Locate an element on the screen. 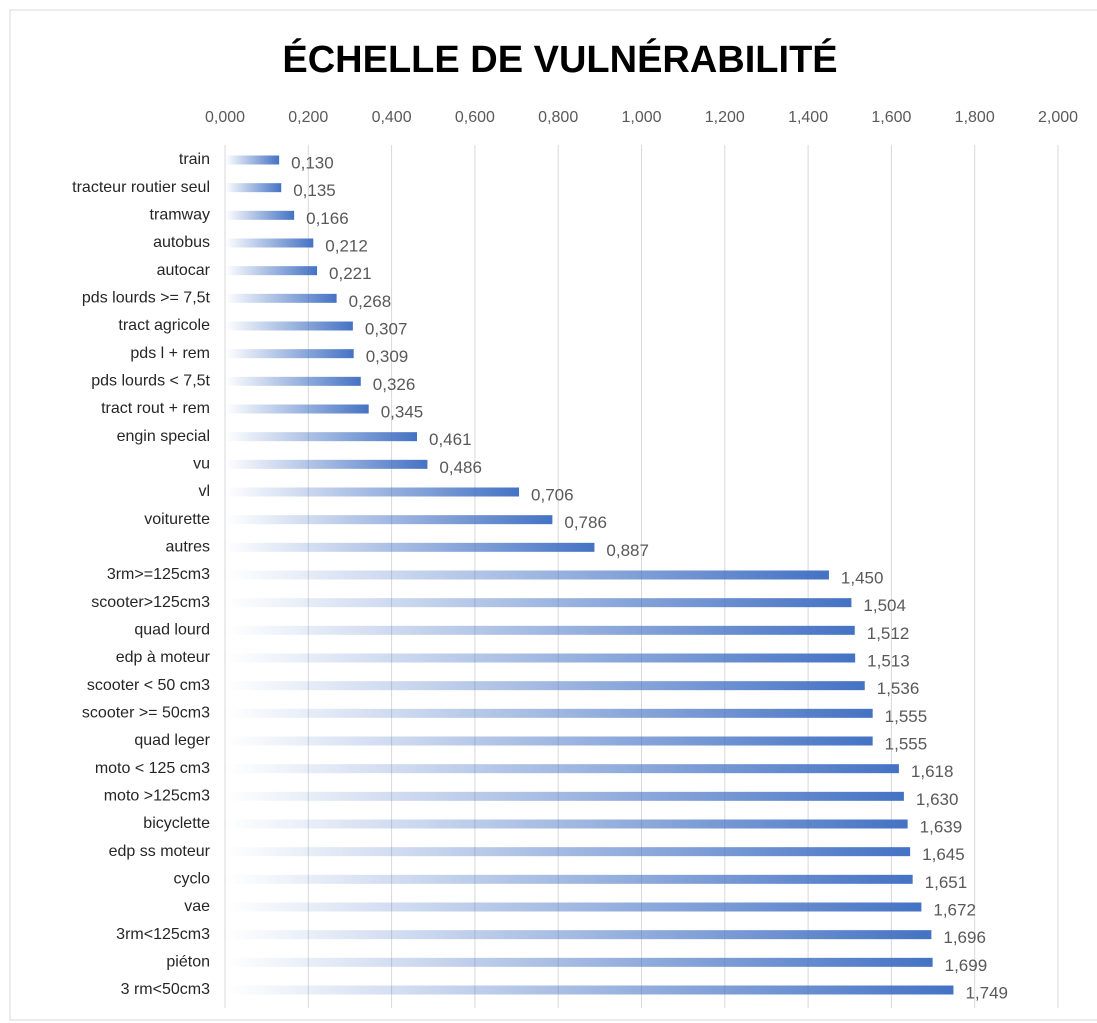 This screenshot has width=1097, height=1023. data-label: 0,706 is located at coordinates (552, 494).